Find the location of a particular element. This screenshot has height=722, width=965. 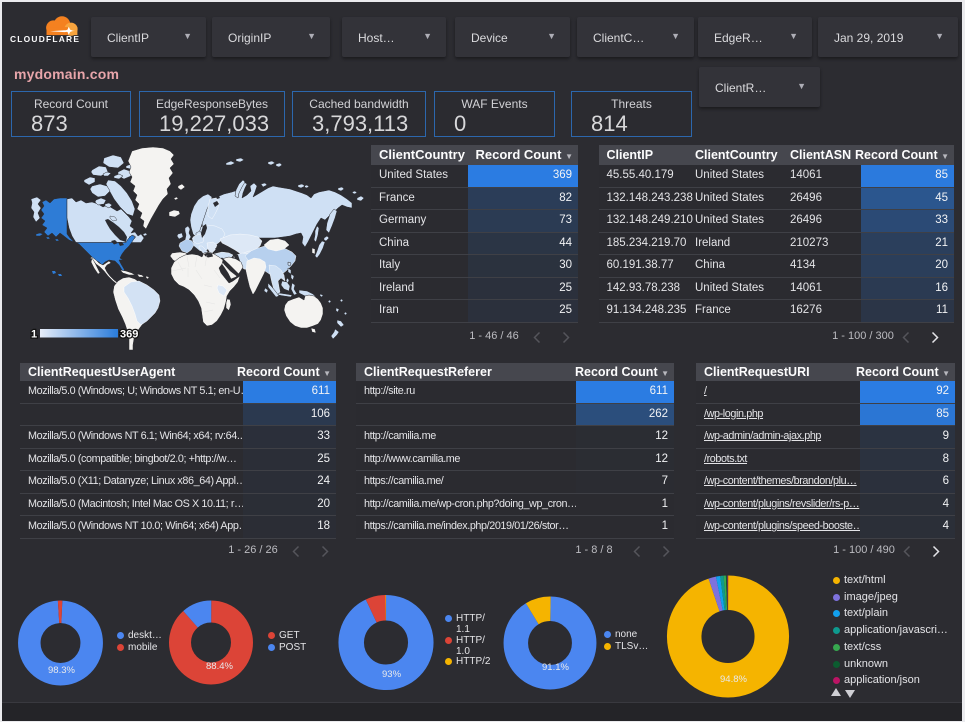

svg-text: 1 is located at coordinates (34, 335).